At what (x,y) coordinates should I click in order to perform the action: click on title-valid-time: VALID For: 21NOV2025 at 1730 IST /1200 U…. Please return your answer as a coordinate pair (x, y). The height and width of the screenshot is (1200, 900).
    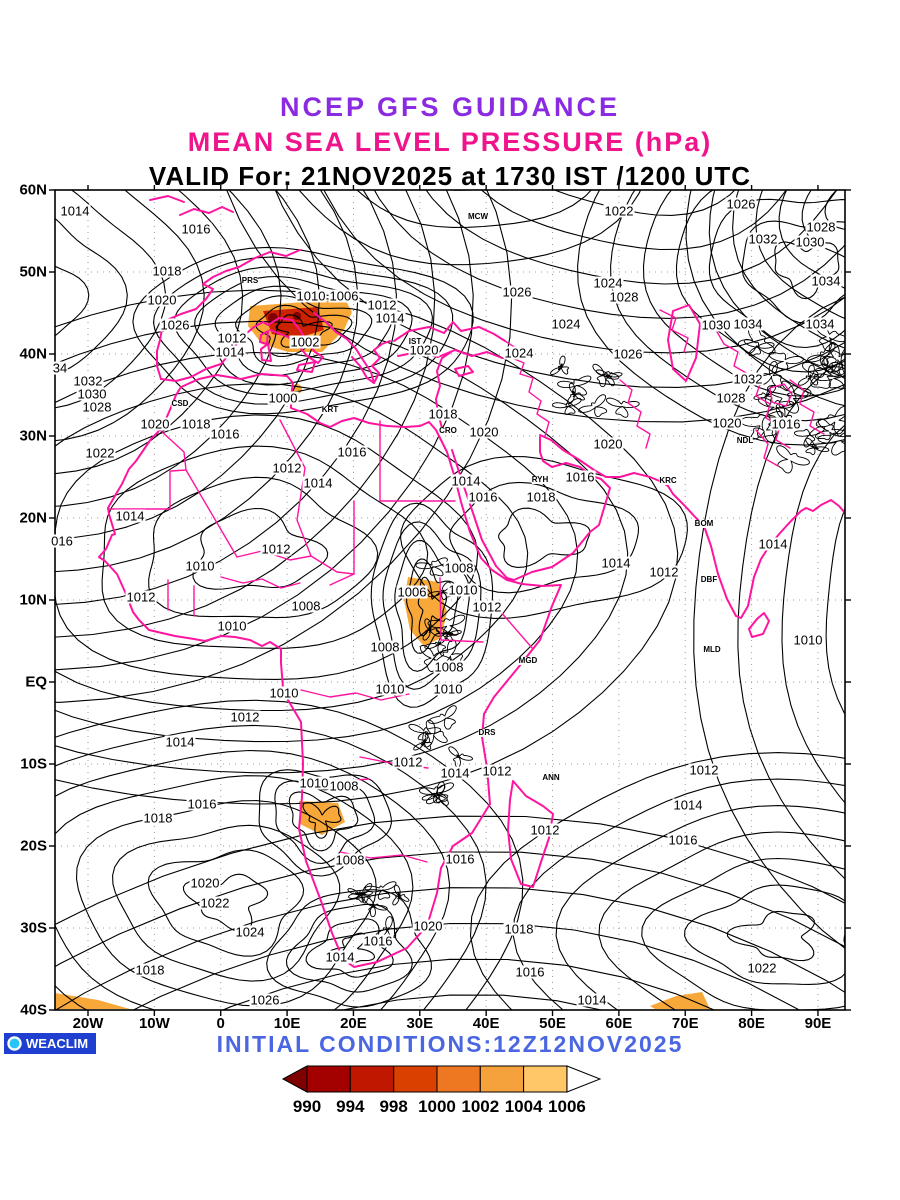
    Looking at the image, I should click on (450, 176).